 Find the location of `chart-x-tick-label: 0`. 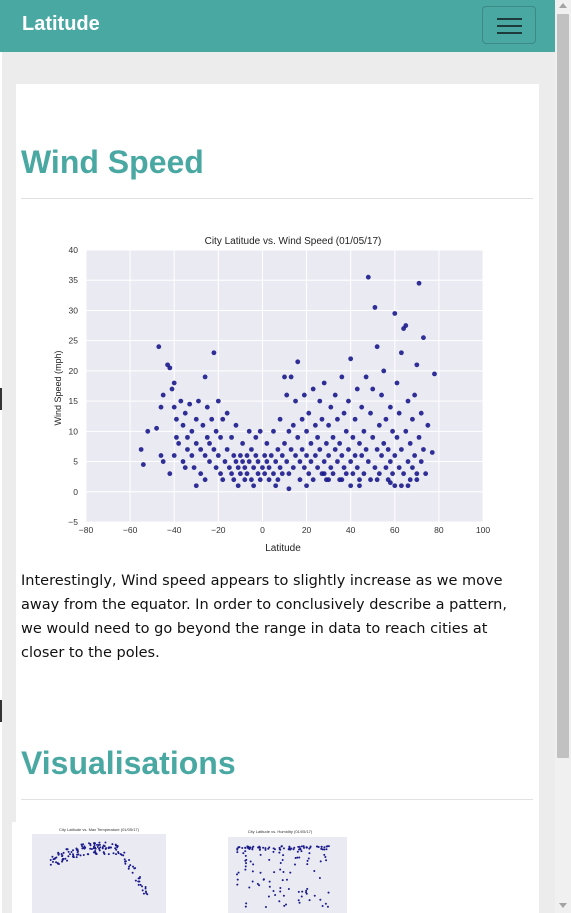

chart-x-tick-label: 0 is located at coordinates (262, 530).